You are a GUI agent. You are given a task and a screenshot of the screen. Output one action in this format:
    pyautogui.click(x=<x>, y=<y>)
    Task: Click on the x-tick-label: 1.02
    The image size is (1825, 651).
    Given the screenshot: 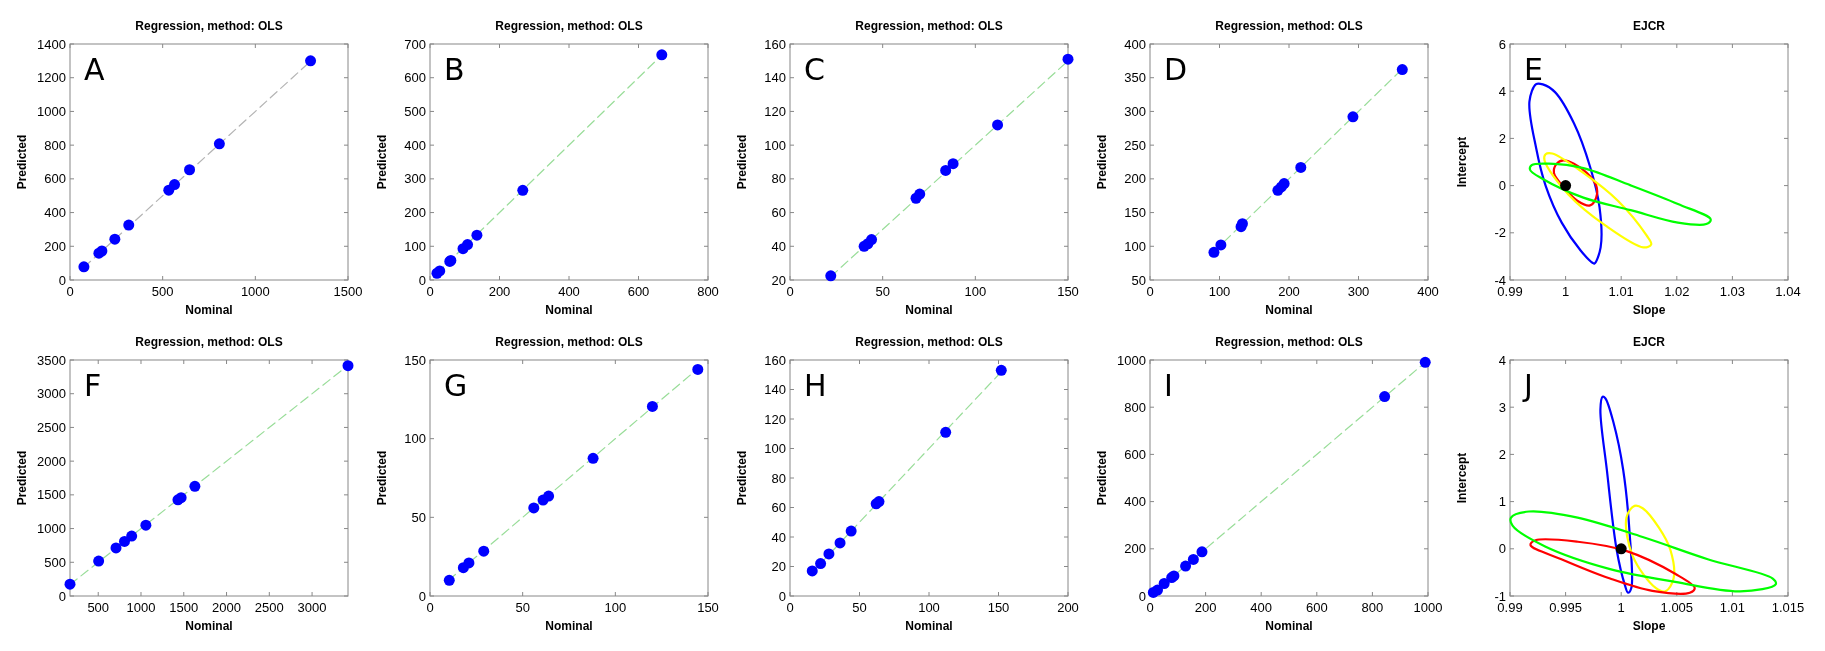 What is the action you would take?
    pyautogui.click(x=1677, y=291)
    